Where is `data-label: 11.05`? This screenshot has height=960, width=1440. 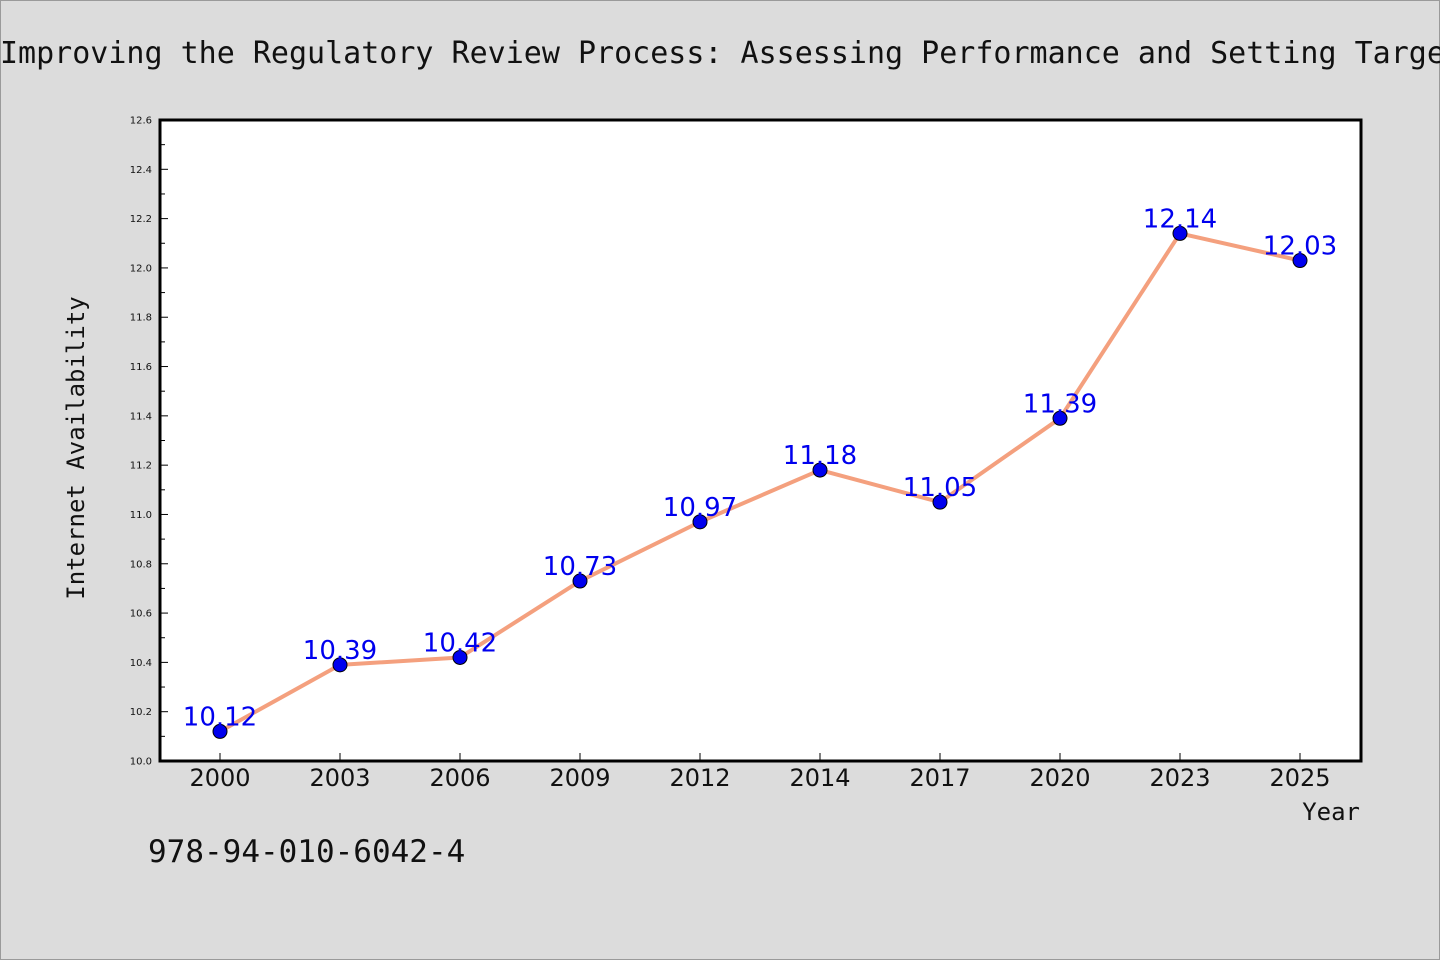 data-label: 11.05 is located at coordinates (940, 488).